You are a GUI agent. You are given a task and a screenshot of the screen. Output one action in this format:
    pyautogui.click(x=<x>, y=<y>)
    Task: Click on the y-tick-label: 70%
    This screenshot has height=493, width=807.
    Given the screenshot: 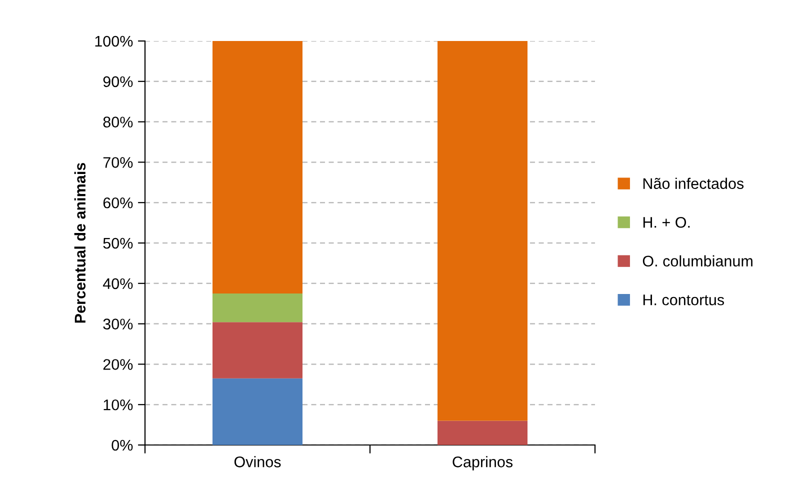 What is the action you would take?
    pyautogui.click(x=118, y=162)
    